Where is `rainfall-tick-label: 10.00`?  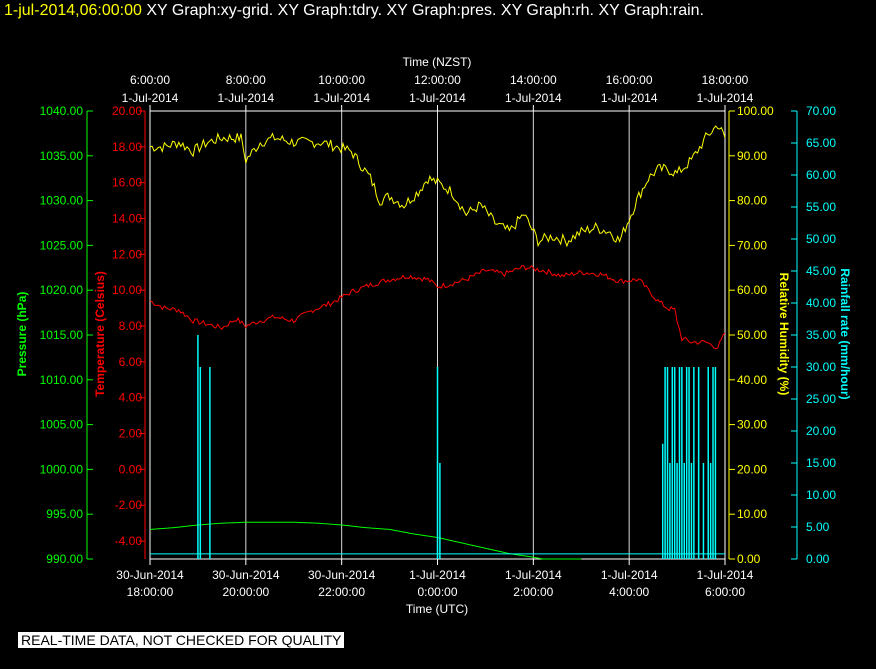
rainfall-tick-label: 10.00 is located at coordinates (821, 495).